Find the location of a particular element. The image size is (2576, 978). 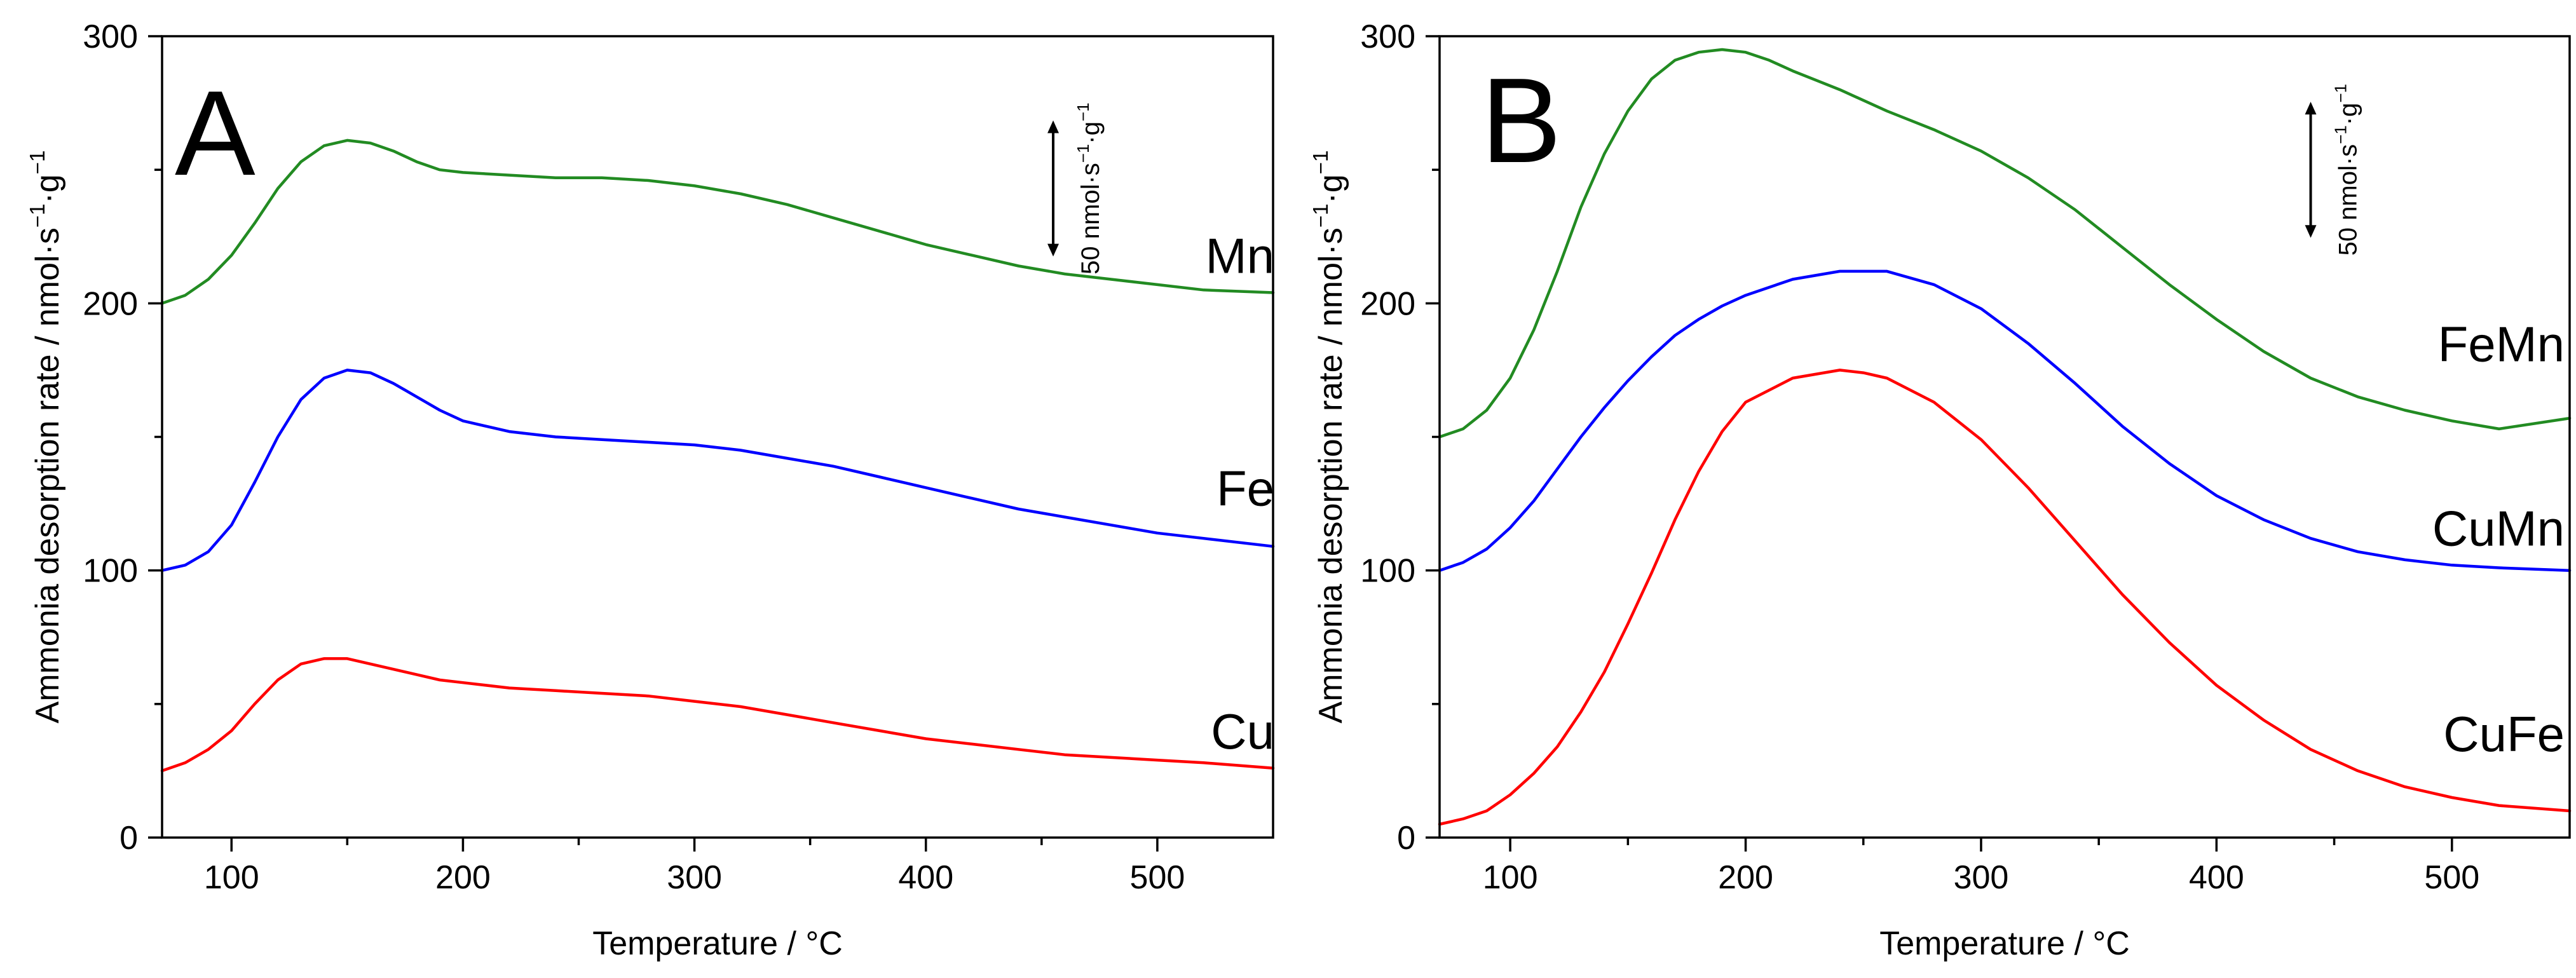

series-label-mn: Mn is located at coordinates (1240, 256).